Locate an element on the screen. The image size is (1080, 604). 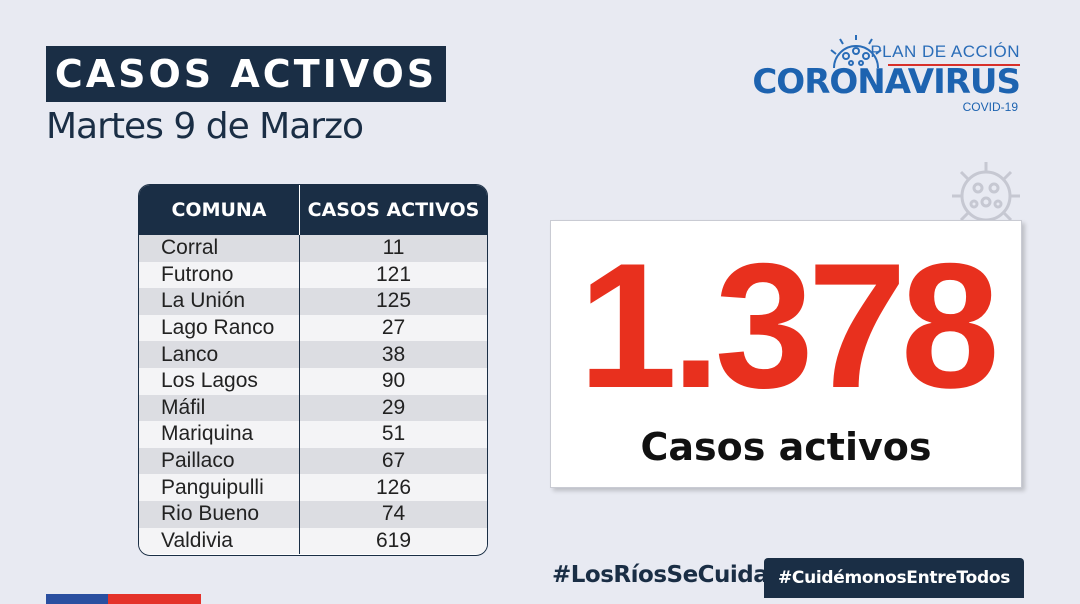
table-row: Paillaco 67 is located at coordinates (313, 461).